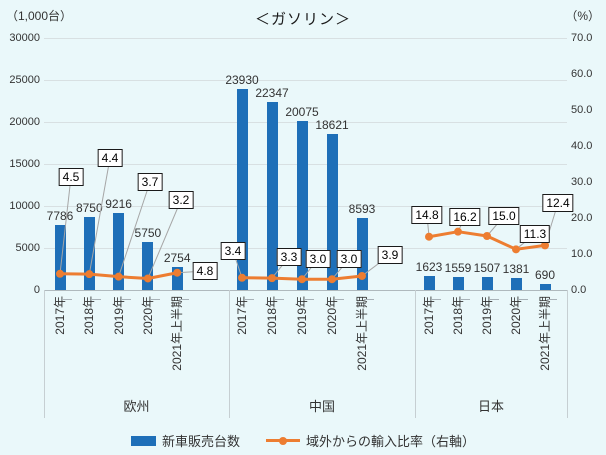 This screenshot has width=606, height=455. I want to click on region-label: 日本, so click(491, 406).